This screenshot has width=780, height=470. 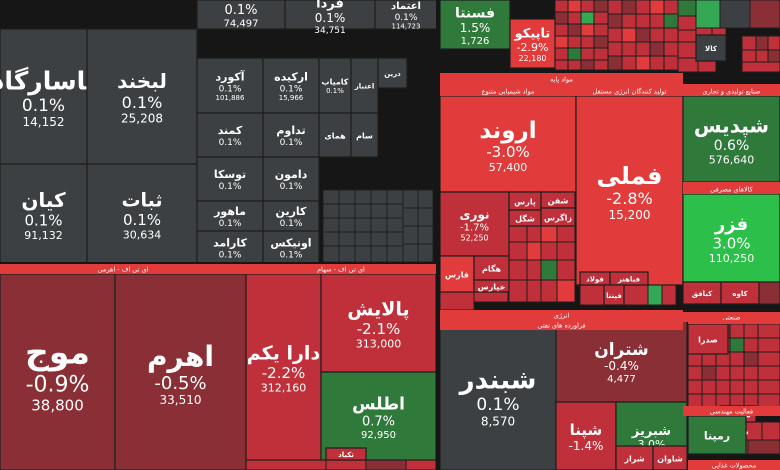 What do you see at coordinates (558, 217) in the screenshot?
I see `treemap-tile: زاگرس` at bounding box center [558, 217].